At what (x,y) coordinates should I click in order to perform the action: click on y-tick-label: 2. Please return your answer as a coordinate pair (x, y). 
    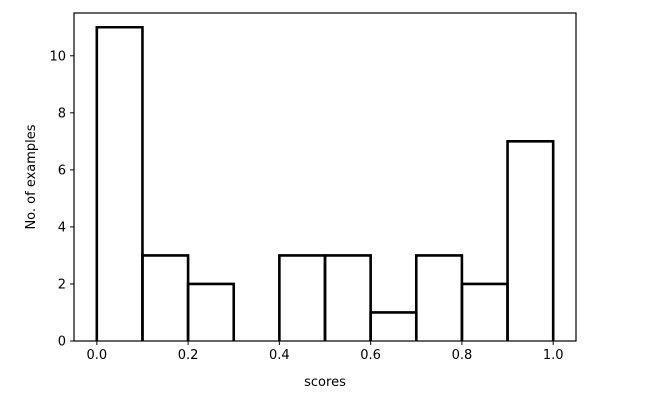
    Looking at the image, I should click on (62, 284).